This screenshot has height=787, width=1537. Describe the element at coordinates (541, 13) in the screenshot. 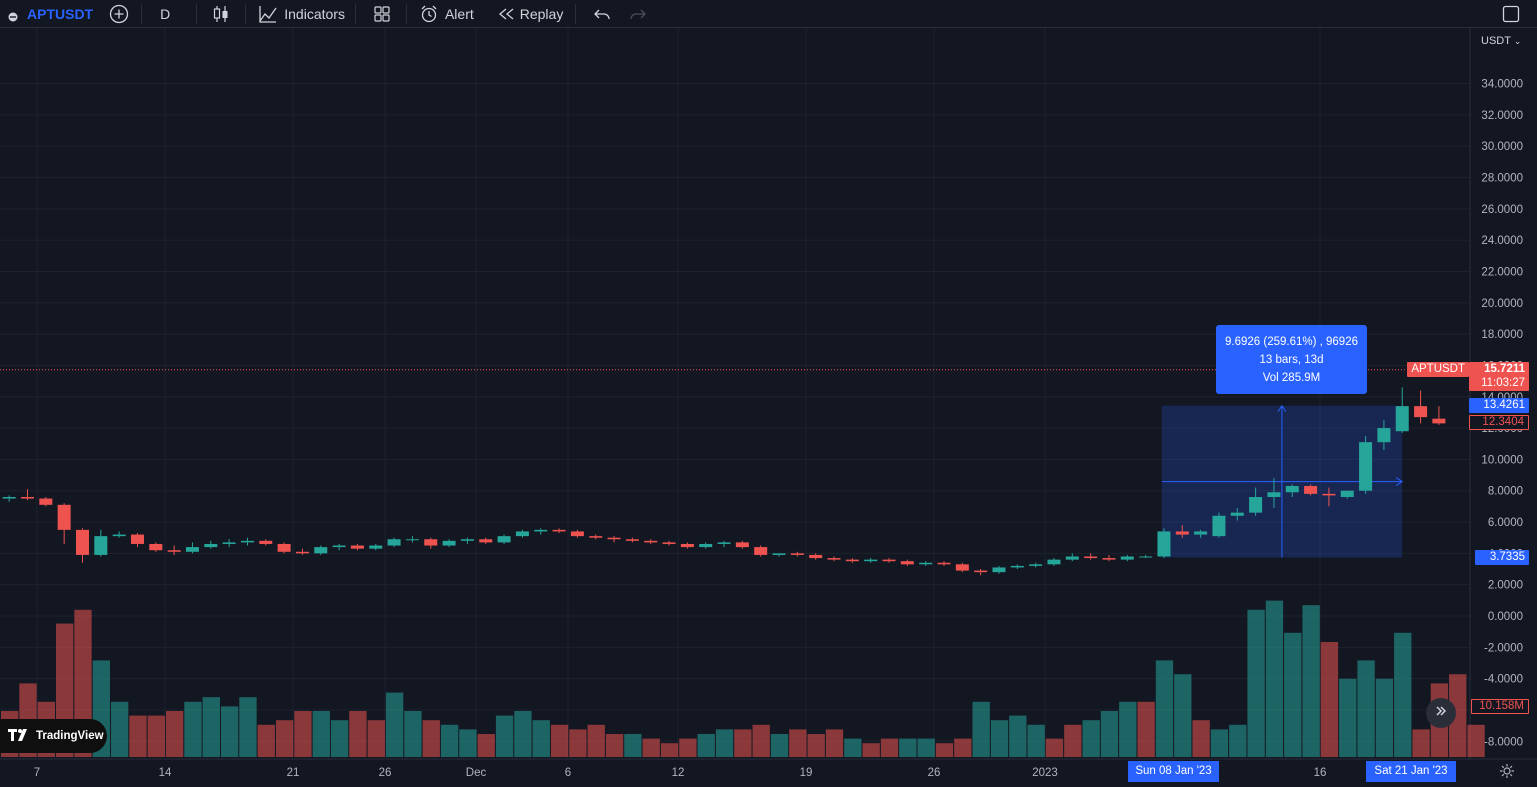

I see `replay-label: Replay` at that location.